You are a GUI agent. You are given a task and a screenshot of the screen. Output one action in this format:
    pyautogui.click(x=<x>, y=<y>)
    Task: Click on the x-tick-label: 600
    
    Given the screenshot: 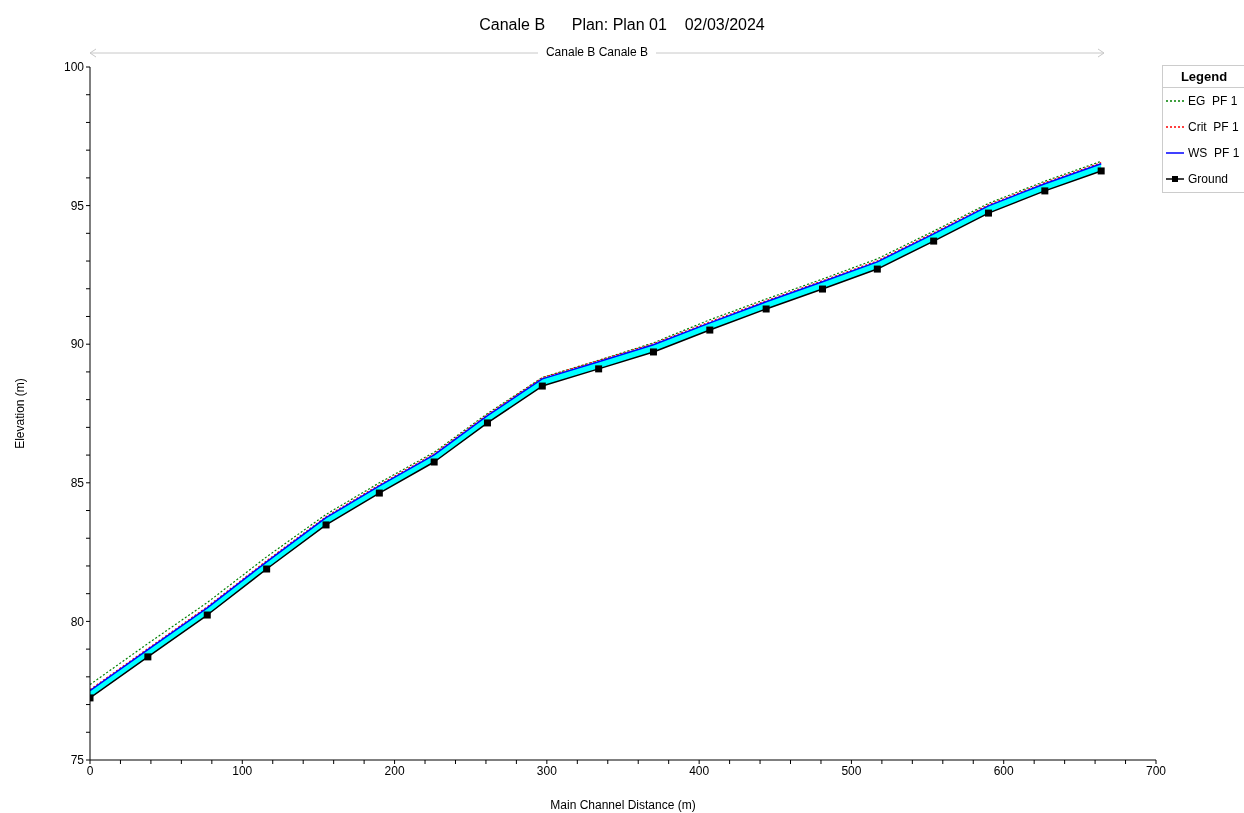 What is the action you would take?
    pyautogui.click(x=1004, y=770)
    